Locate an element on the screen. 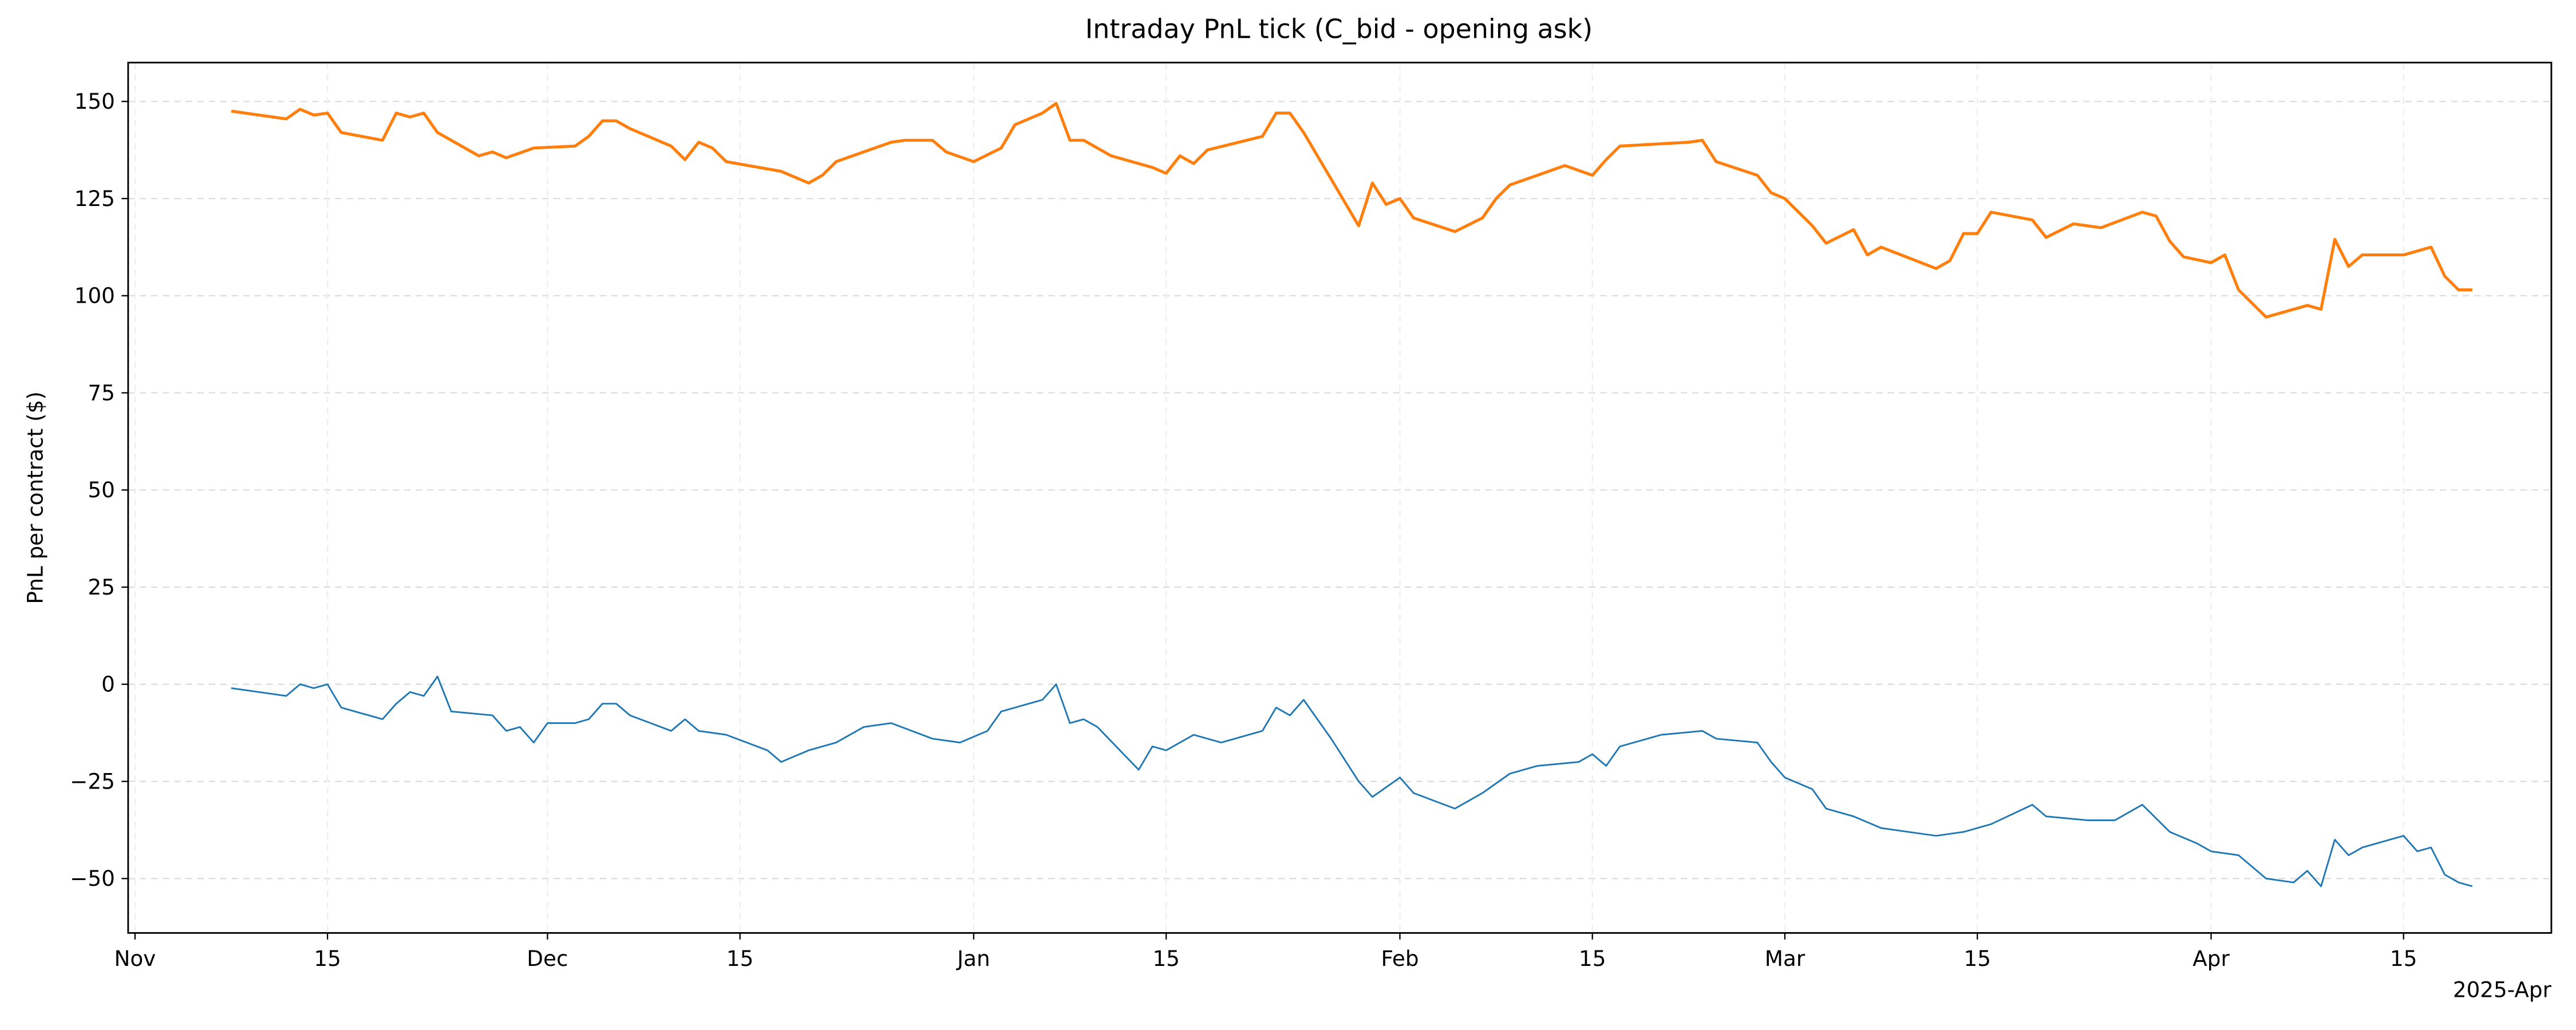 Image resolution: width=2576 pixels, height=1030 pixels. y-tick-label: −50 is located at coordinates (92, 878).